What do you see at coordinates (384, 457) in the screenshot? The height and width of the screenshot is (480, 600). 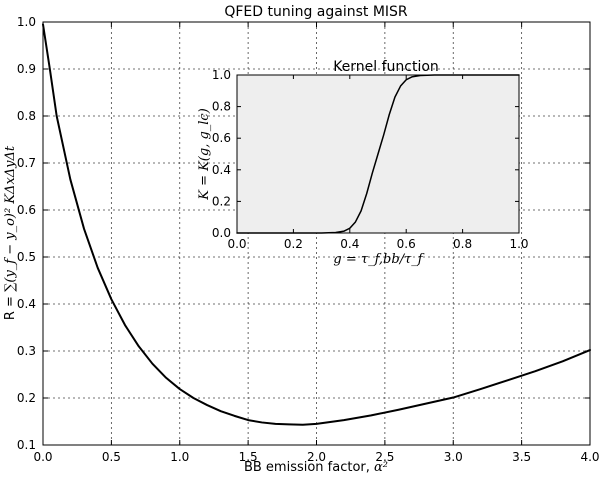 I see `main-x-tick-label: 2.5` at bounding box center [384, 457].